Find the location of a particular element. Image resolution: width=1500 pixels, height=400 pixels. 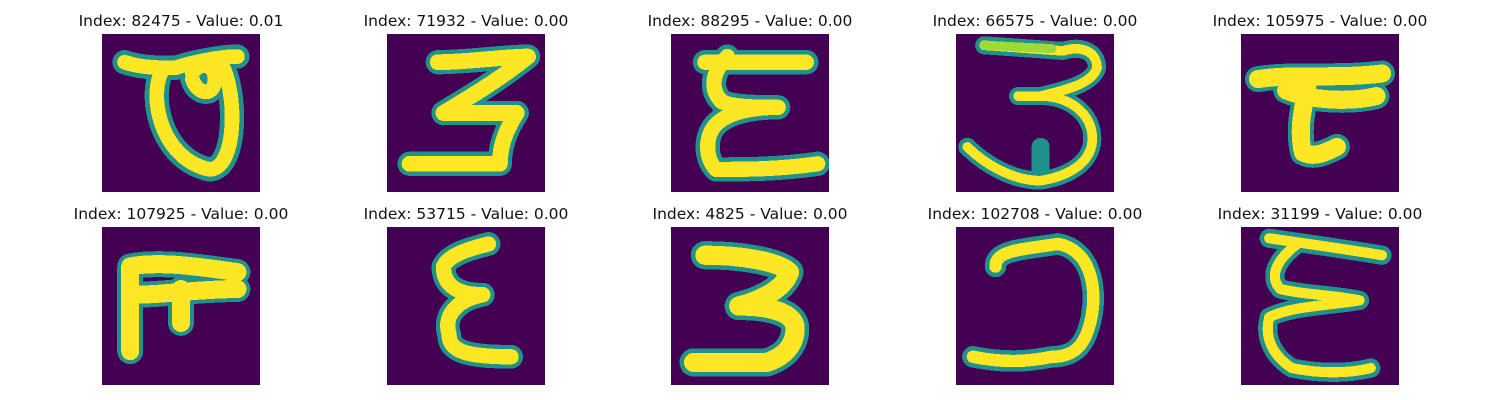

image-panel: Index: 53715 - Value: 0.00 is located at coordinates (466, 295).